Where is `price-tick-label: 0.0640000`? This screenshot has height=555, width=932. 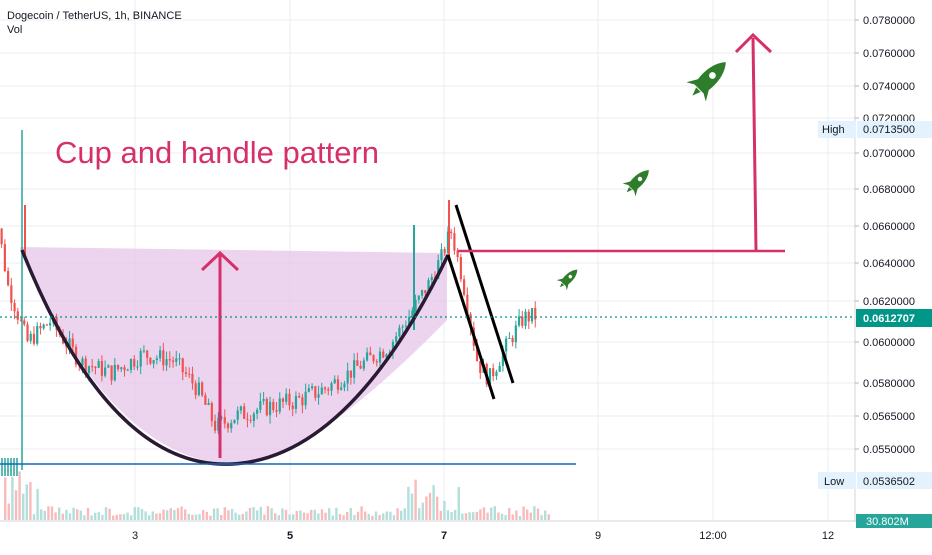
price-tick-label: 0.0640000 is located at coordinates (889, 264).